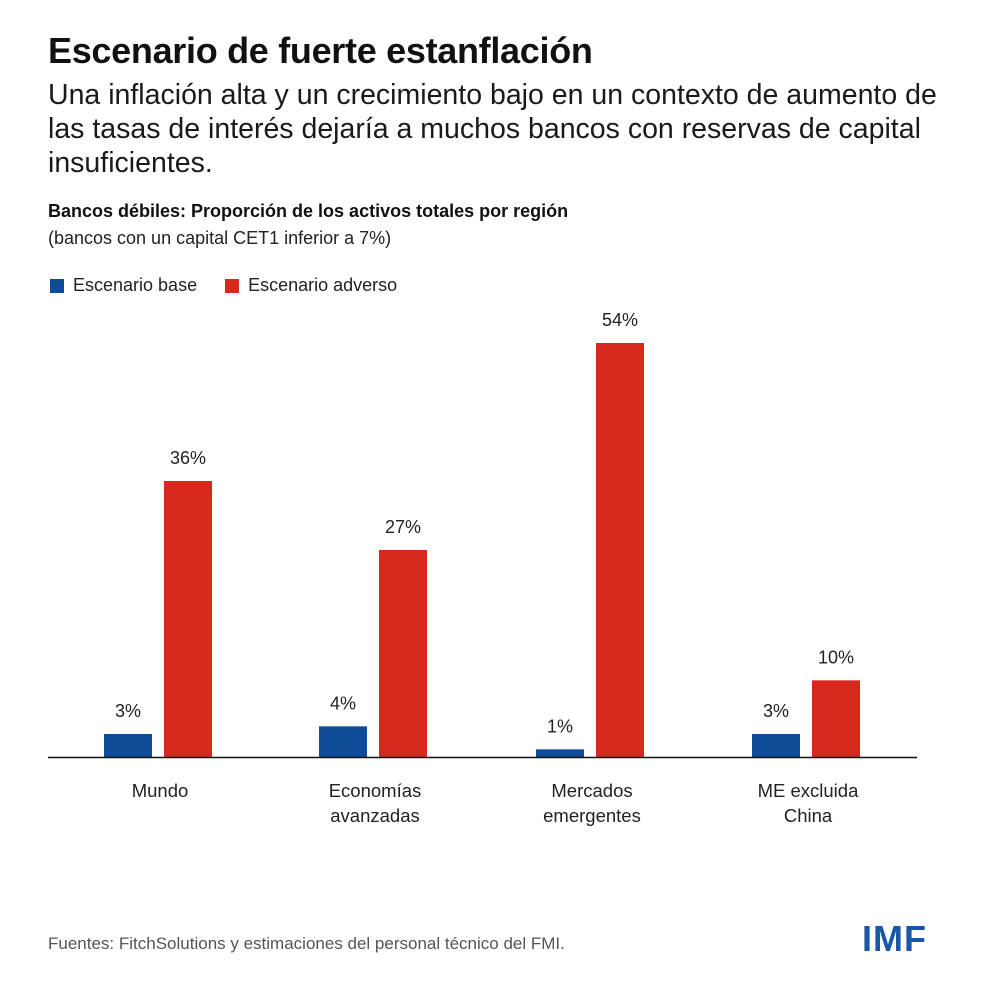  What do you see at coordinates (375, 790) in the screenshot?
I see `category-label-1-0: Economías` at bounding box center [375, 790].